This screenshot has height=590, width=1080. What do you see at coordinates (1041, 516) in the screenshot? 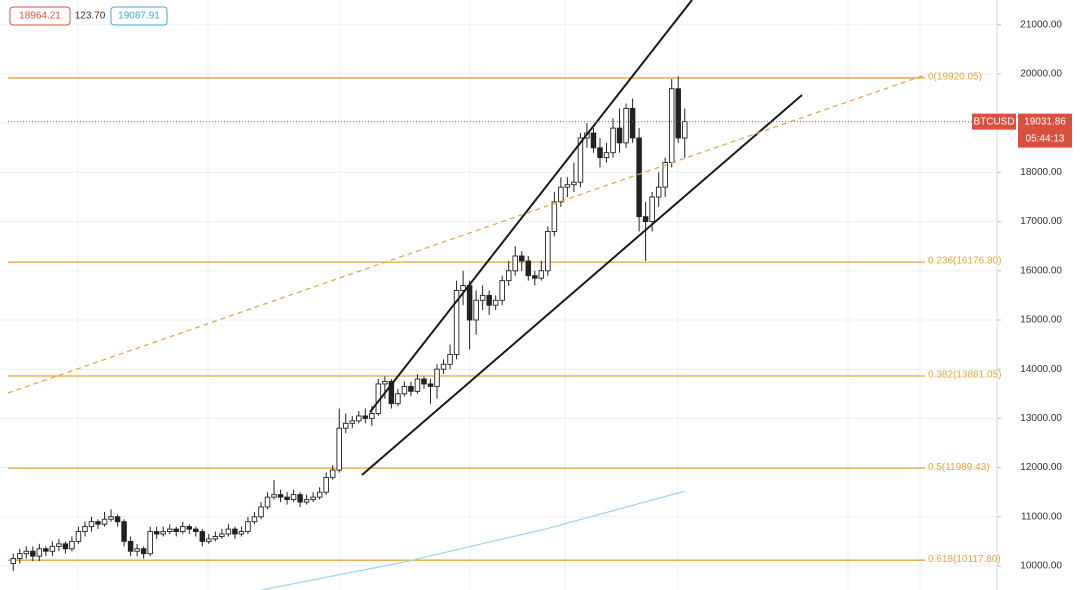
I see `y-tick-label: 11000.00` at bounding box center [1041, 516].